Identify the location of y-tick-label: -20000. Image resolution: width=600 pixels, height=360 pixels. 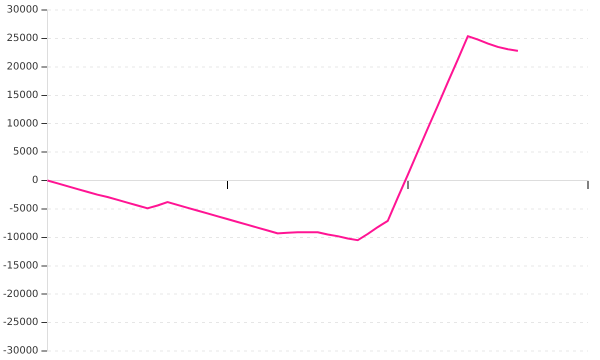
(20, 294).